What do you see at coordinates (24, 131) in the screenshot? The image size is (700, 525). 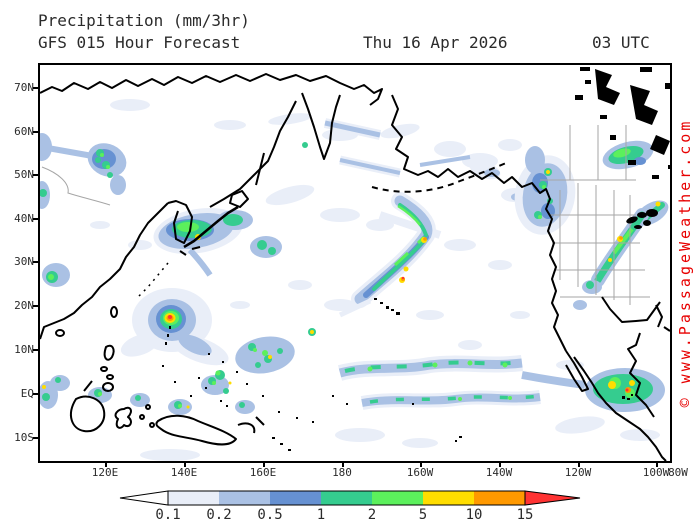 I see `lat-label-60n: 60N` at bounding box center [24, 131].